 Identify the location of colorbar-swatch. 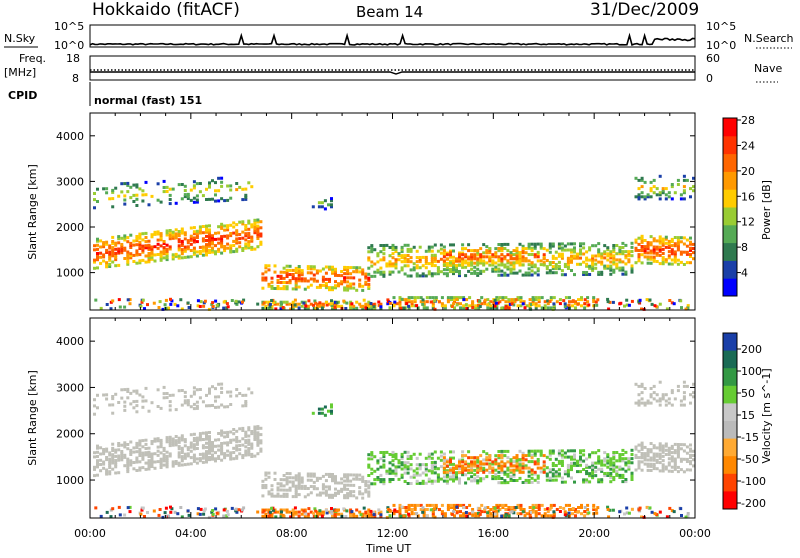
(730, 500).